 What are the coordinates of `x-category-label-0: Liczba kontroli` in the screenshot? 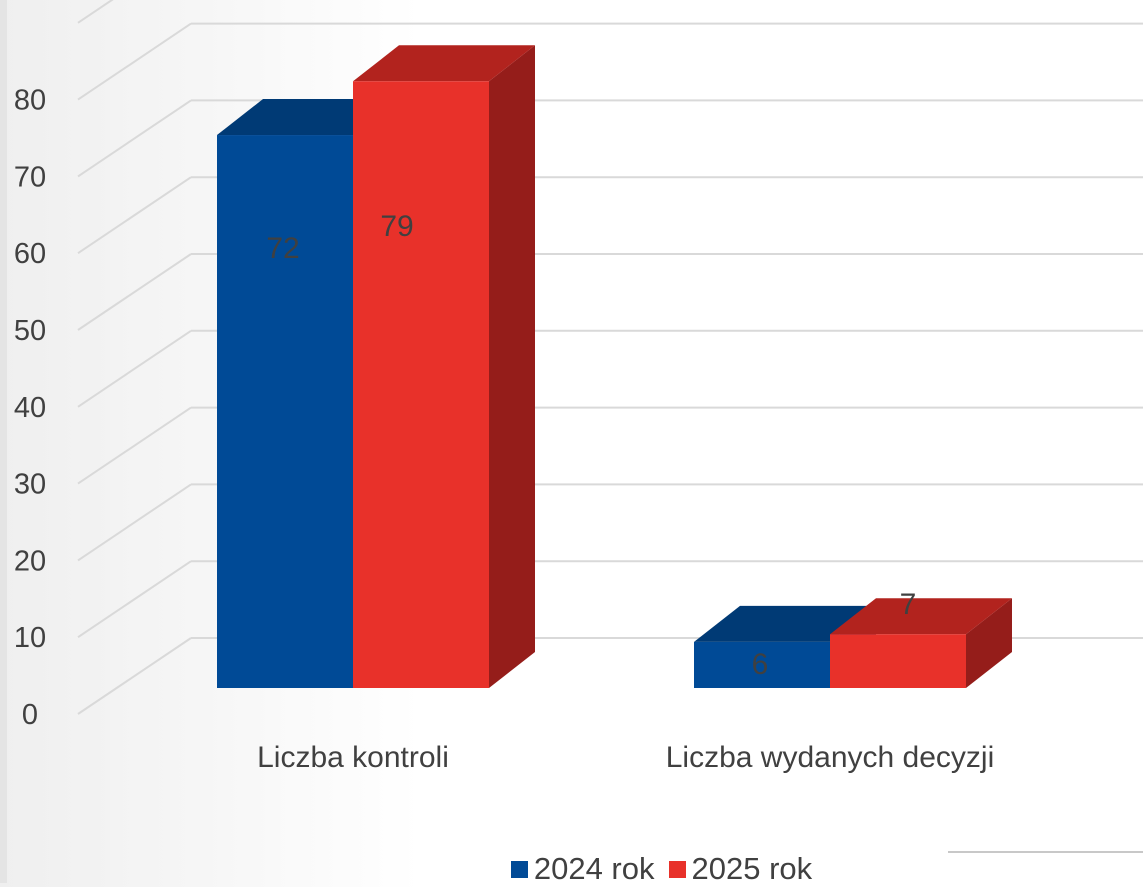 It's located at (353, 757).